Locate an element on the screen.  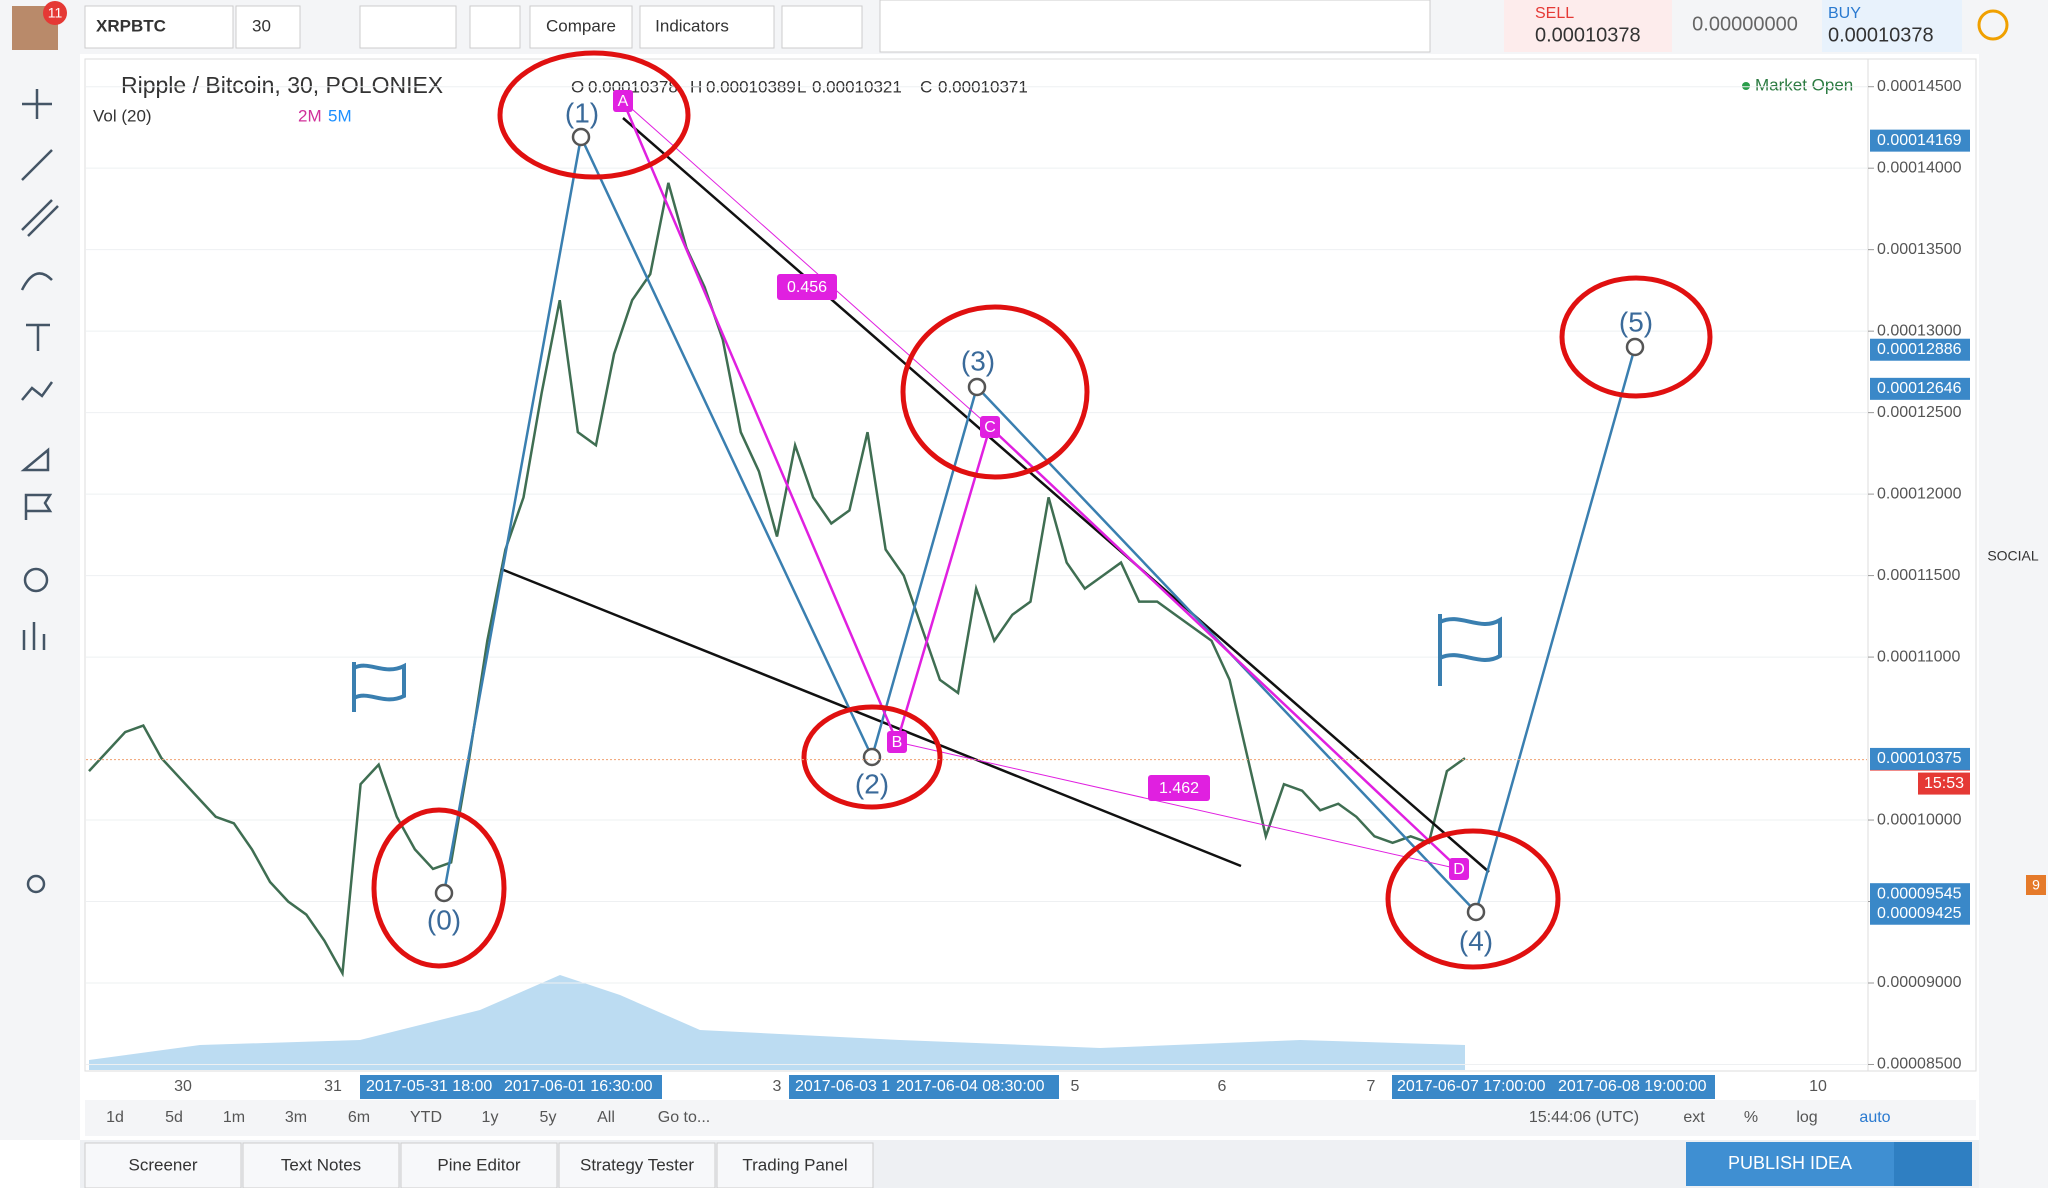
x-highlight-label: 2017-06-04 08:30:00 is located at coordinates (970, 1086).